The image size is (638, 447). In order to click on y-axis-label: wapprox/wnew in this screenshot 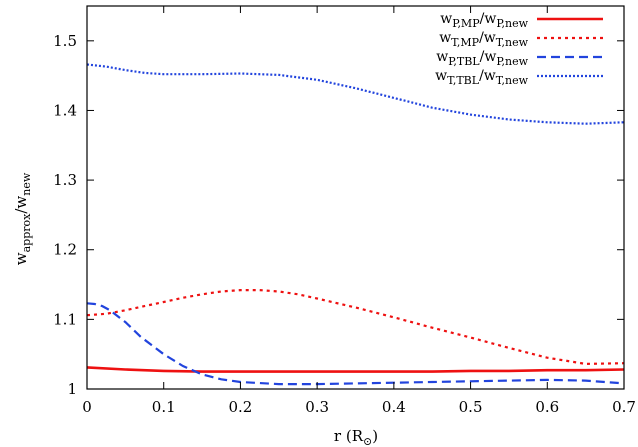, I will do `click(22, 218)`.